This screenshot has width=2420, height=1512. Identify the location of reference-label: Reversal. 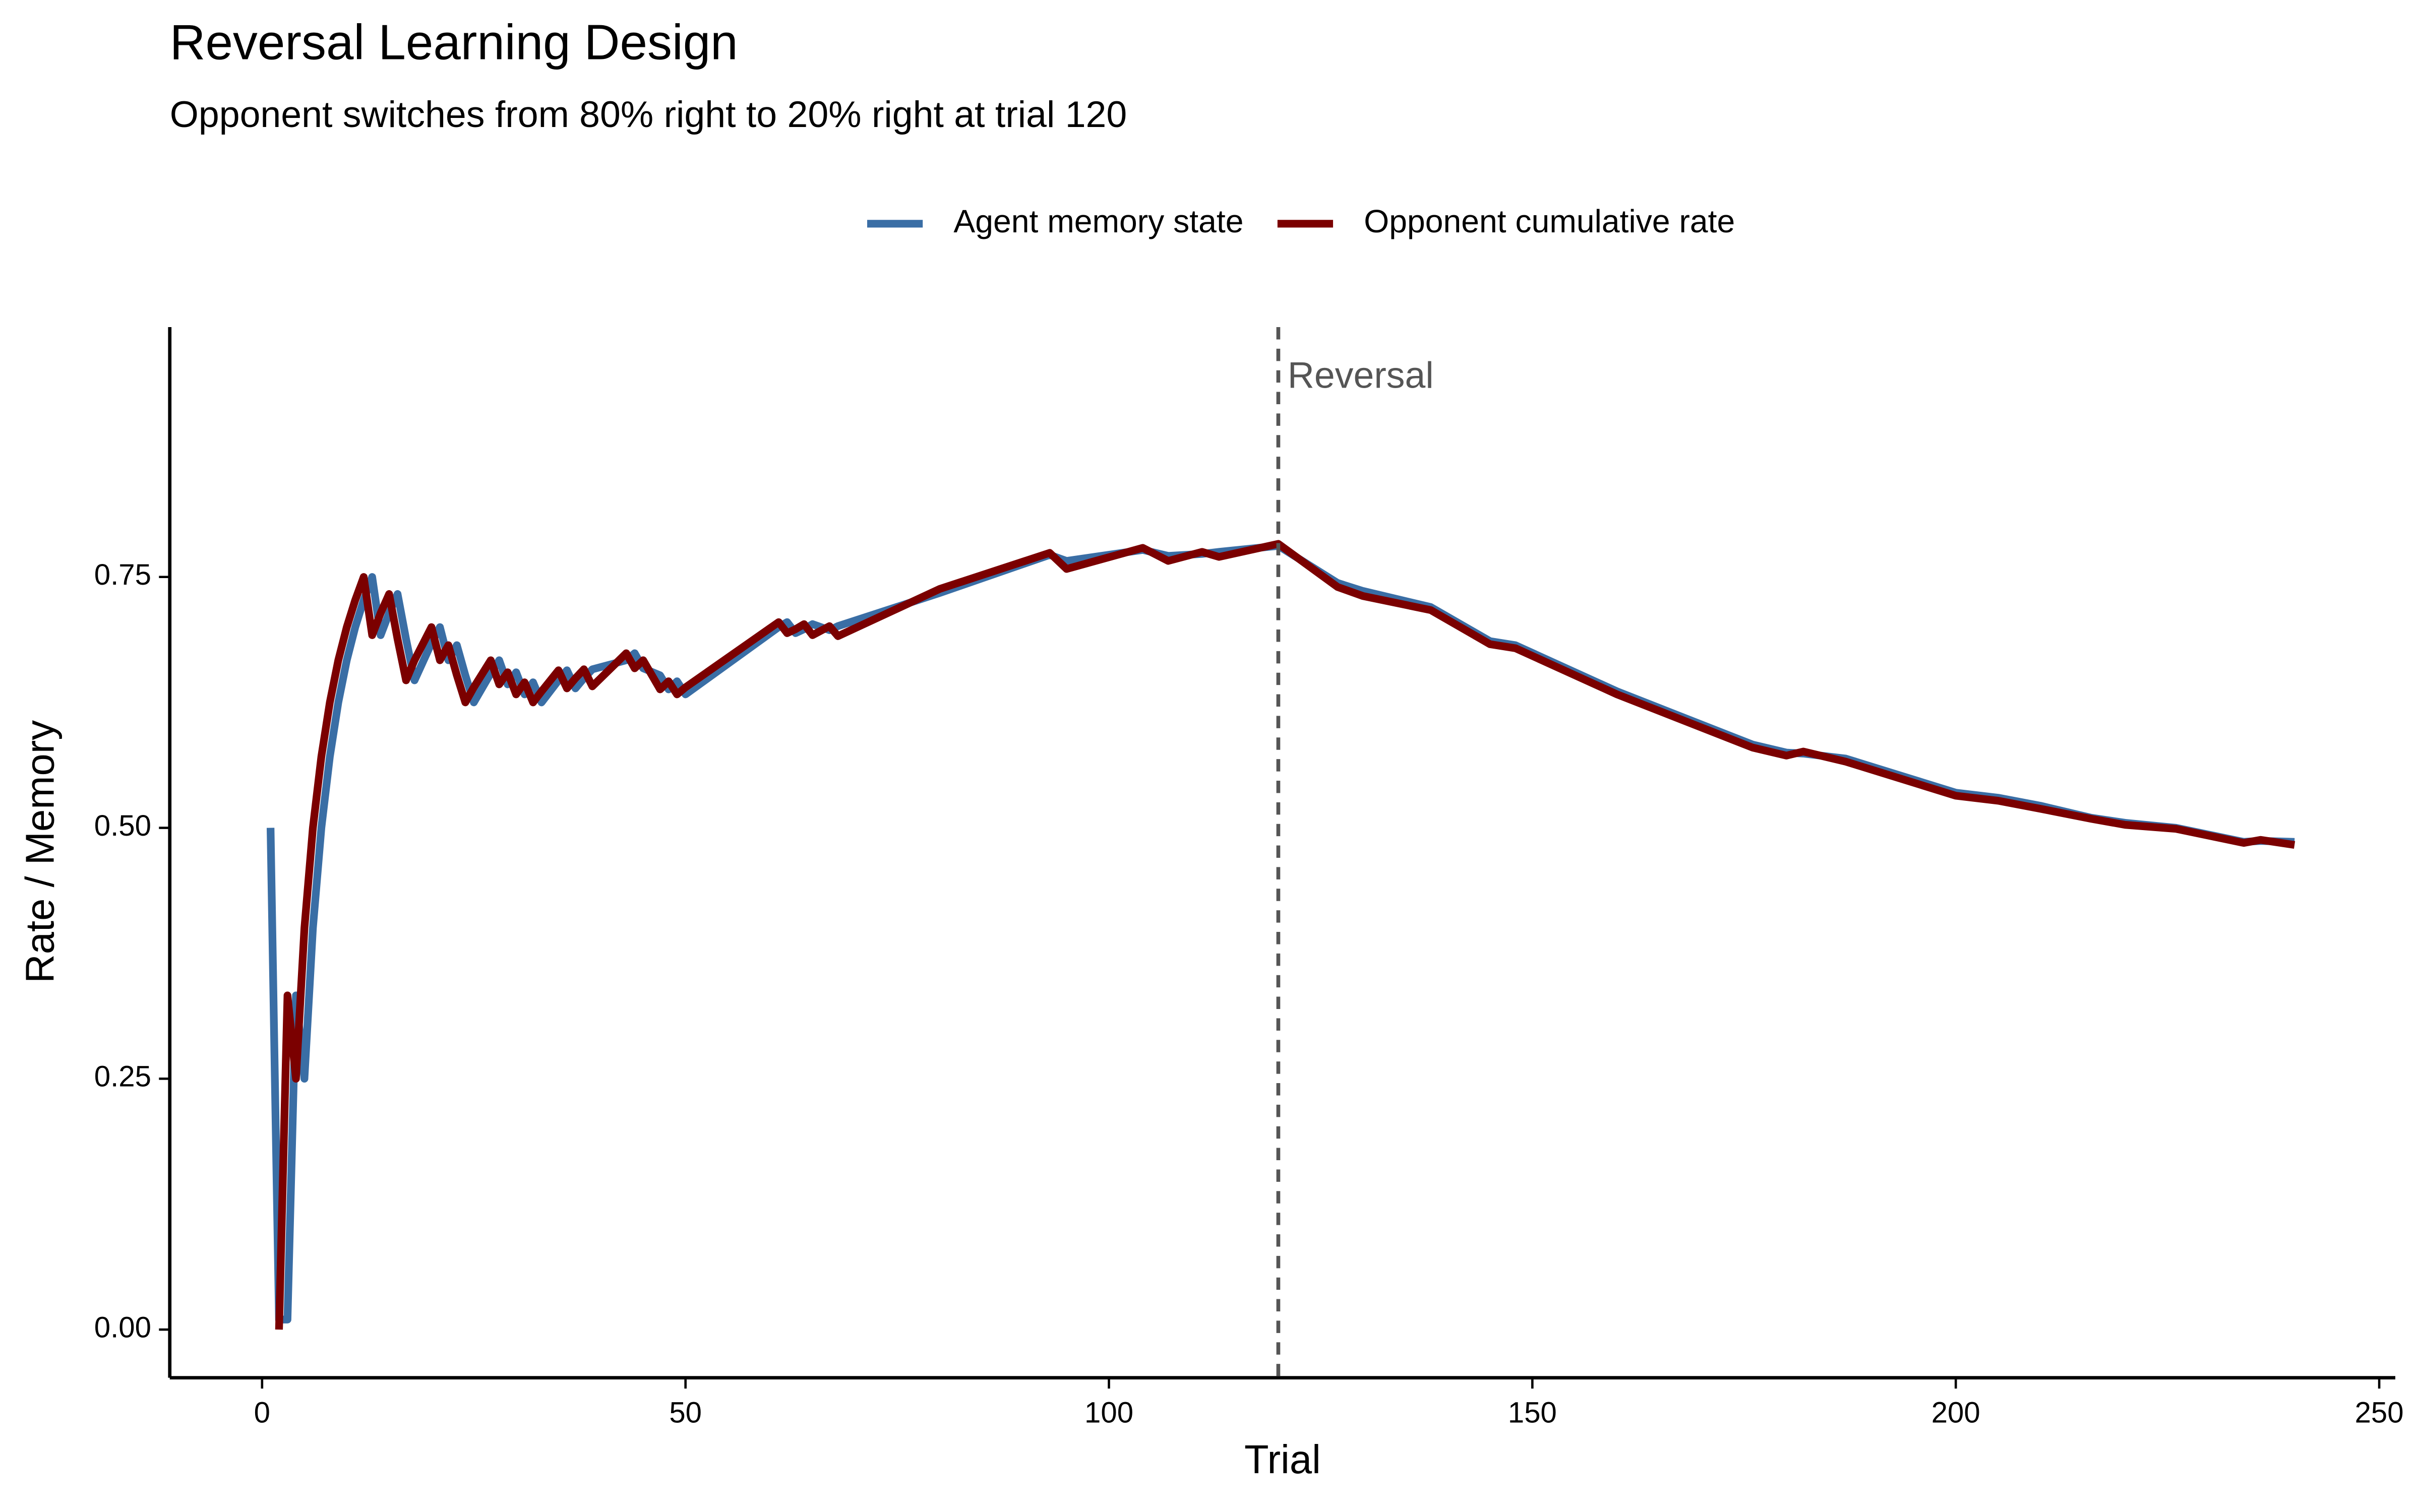
(1361, 375).